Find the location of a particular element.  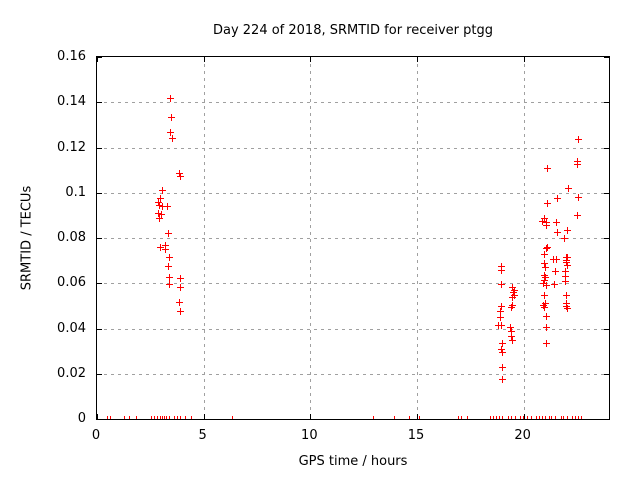

x-tick-label: 0 is located at coordinates (96, 435).